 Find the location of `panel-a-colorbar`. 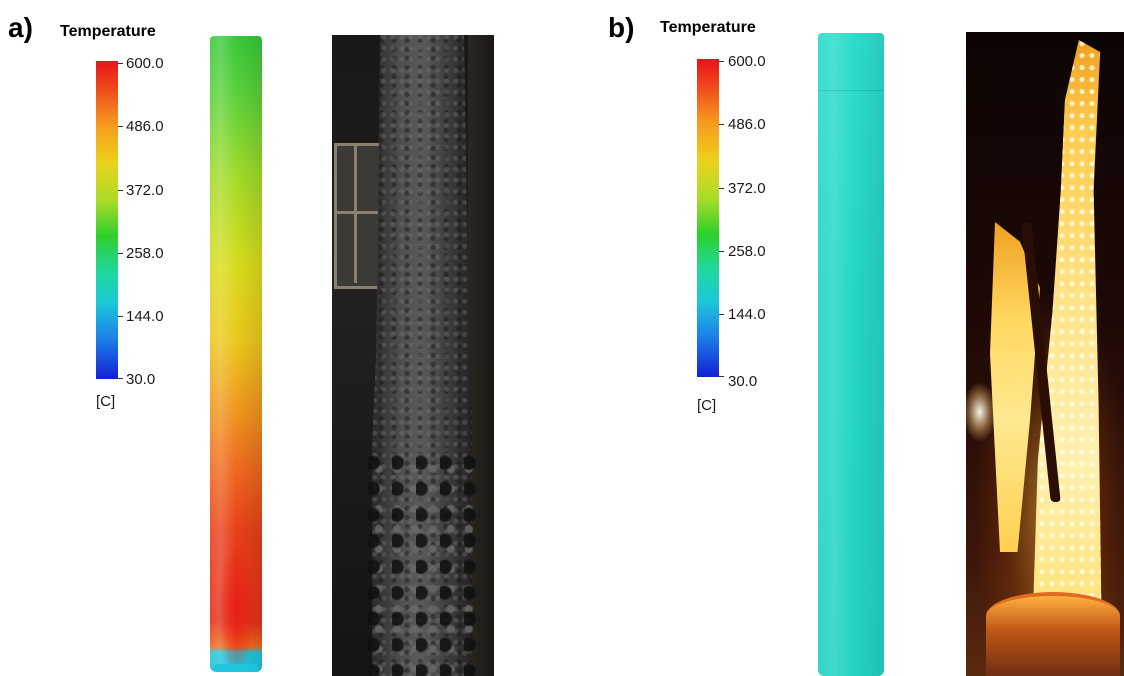

panel-a-colorbar is located at coordinates (107, 220).